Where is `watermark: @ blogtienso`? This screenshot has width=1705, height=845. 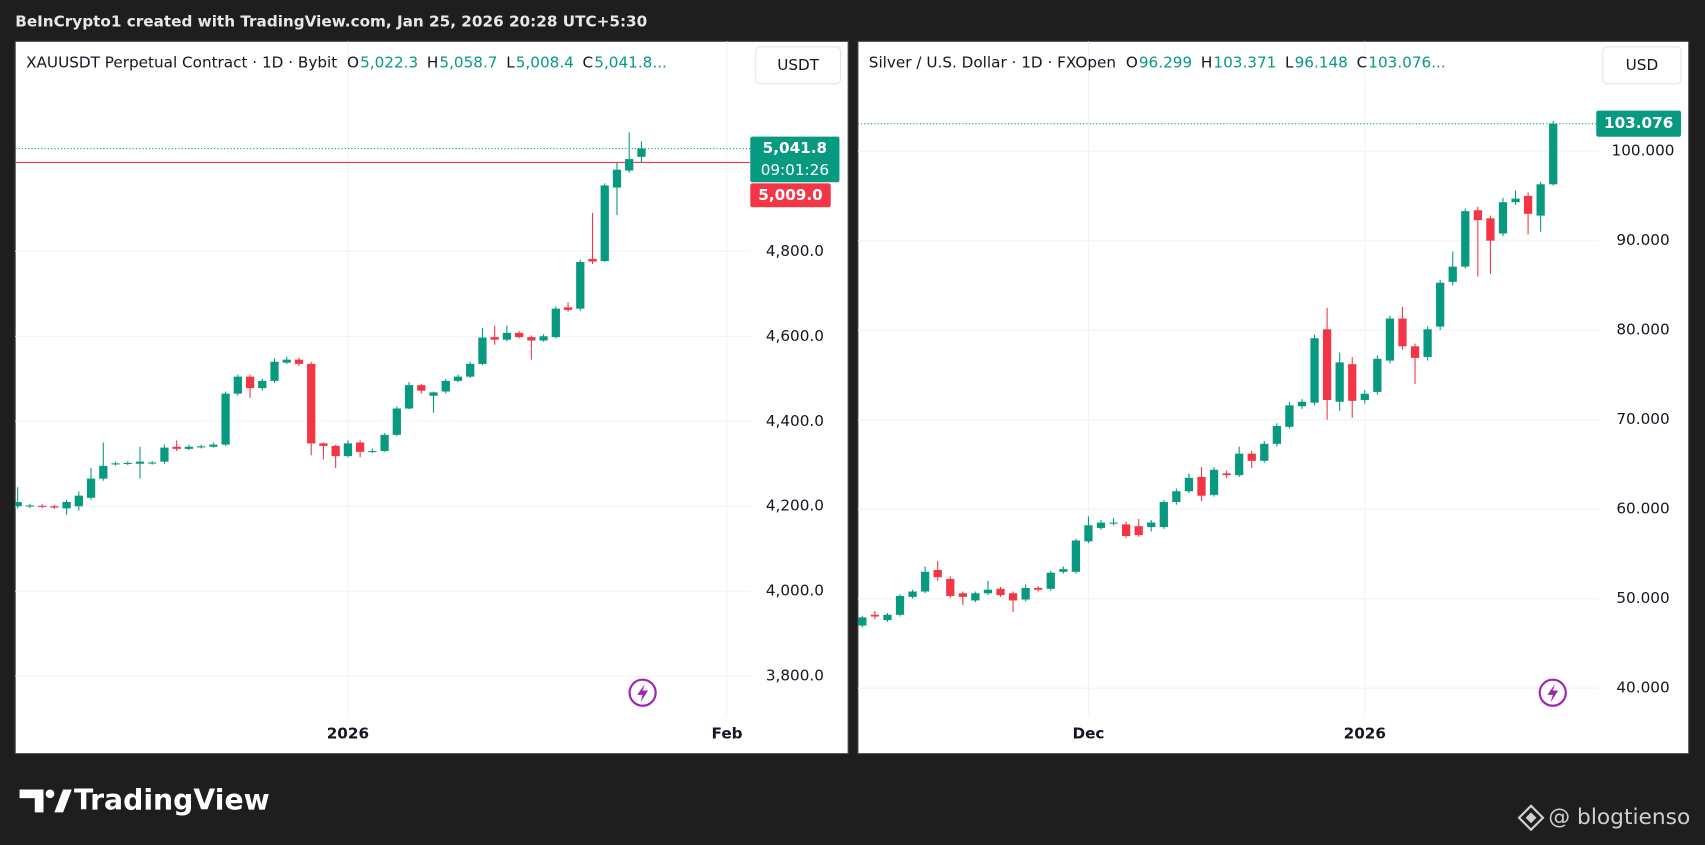
watermark: @ blogtienso is located at coordinates (1619, 817).